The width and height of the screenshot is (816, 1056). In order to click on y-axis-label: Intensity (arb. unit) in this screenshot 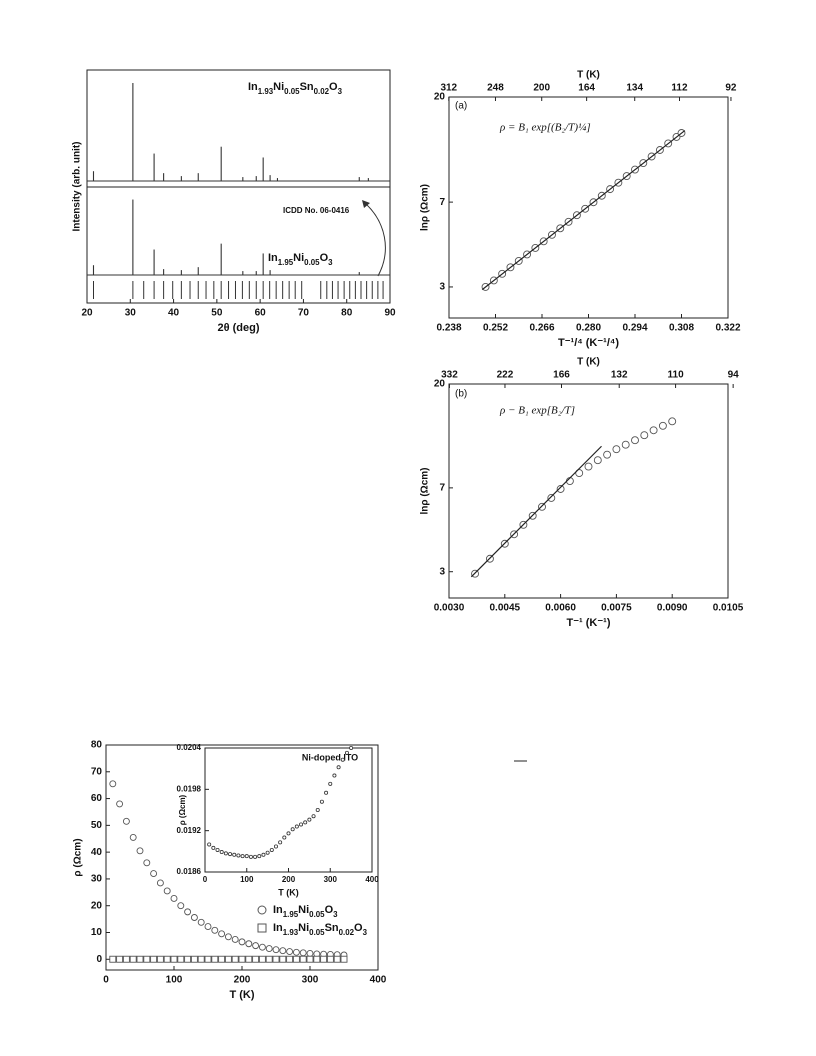, I will do `click(77, 187)`.